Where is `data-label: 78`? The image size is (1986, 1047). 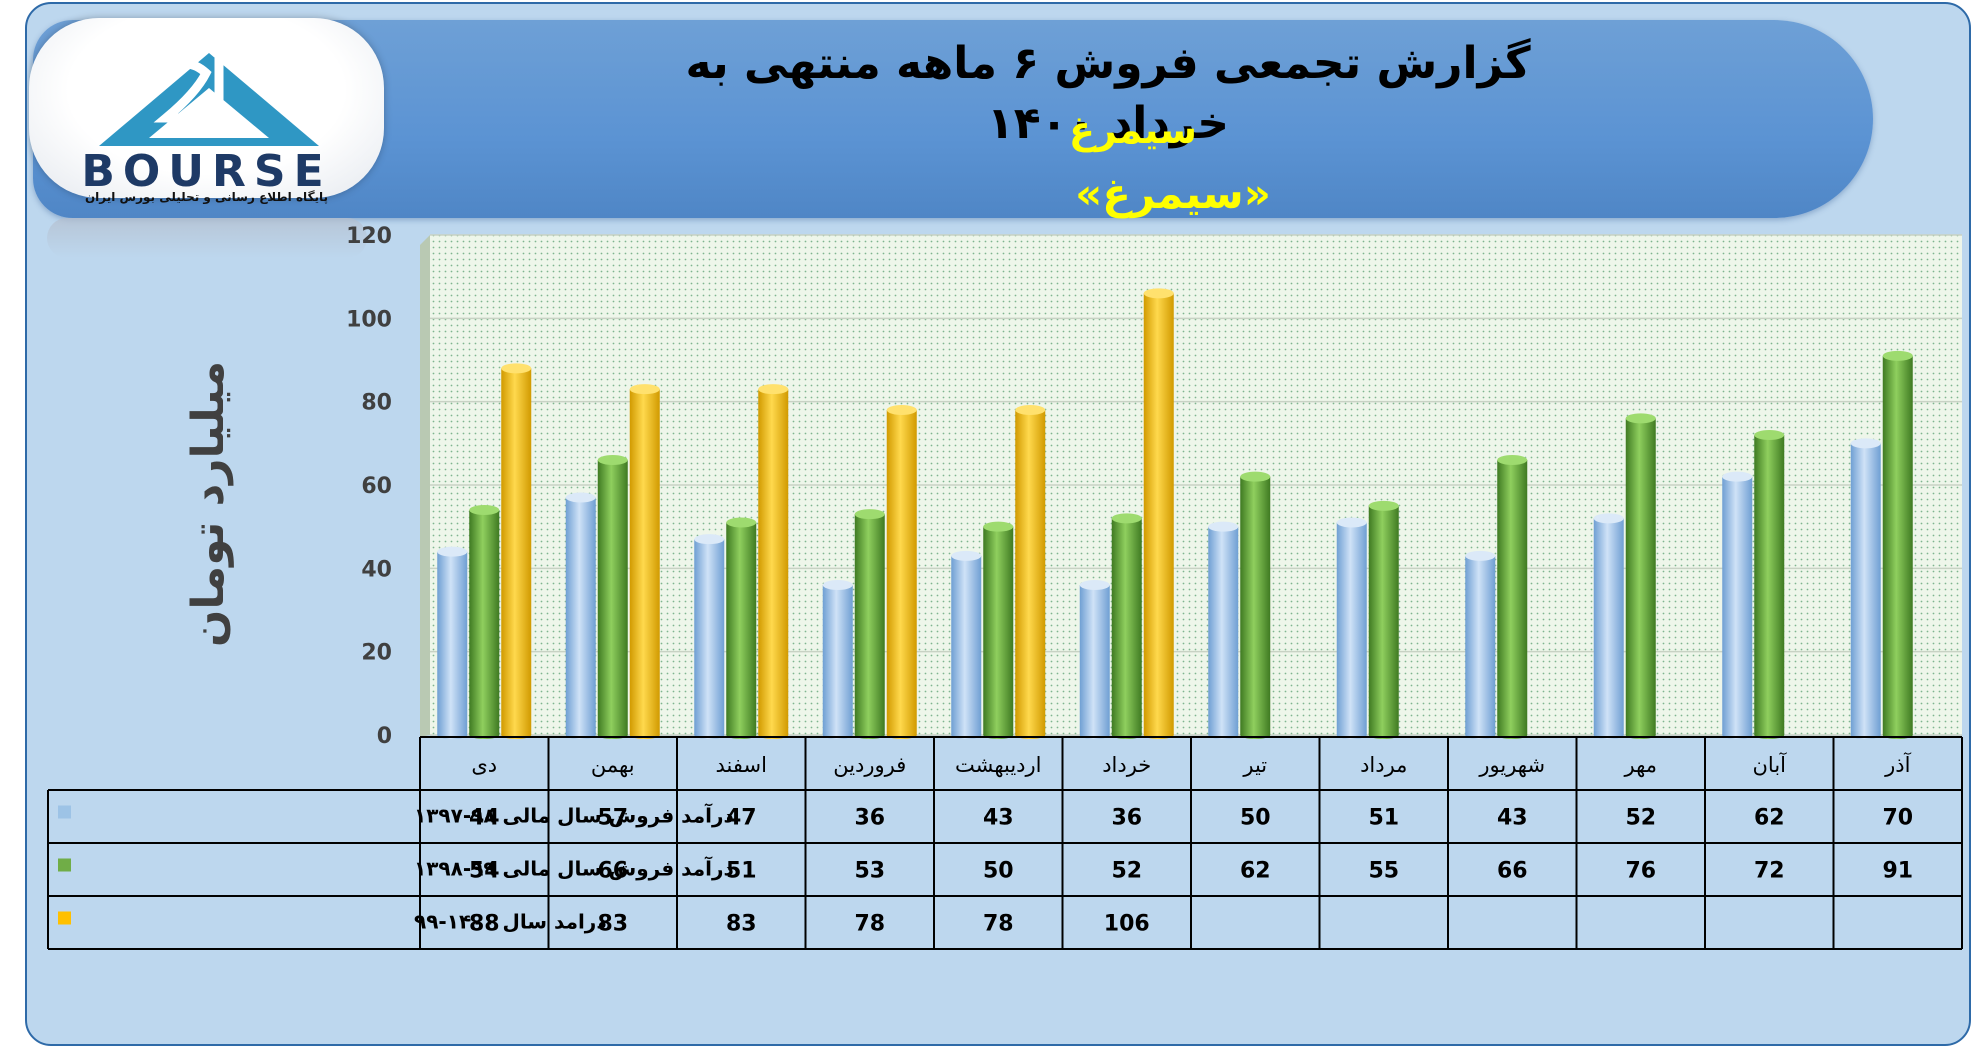 data-label: 78 is located at coordinates (998, 924).